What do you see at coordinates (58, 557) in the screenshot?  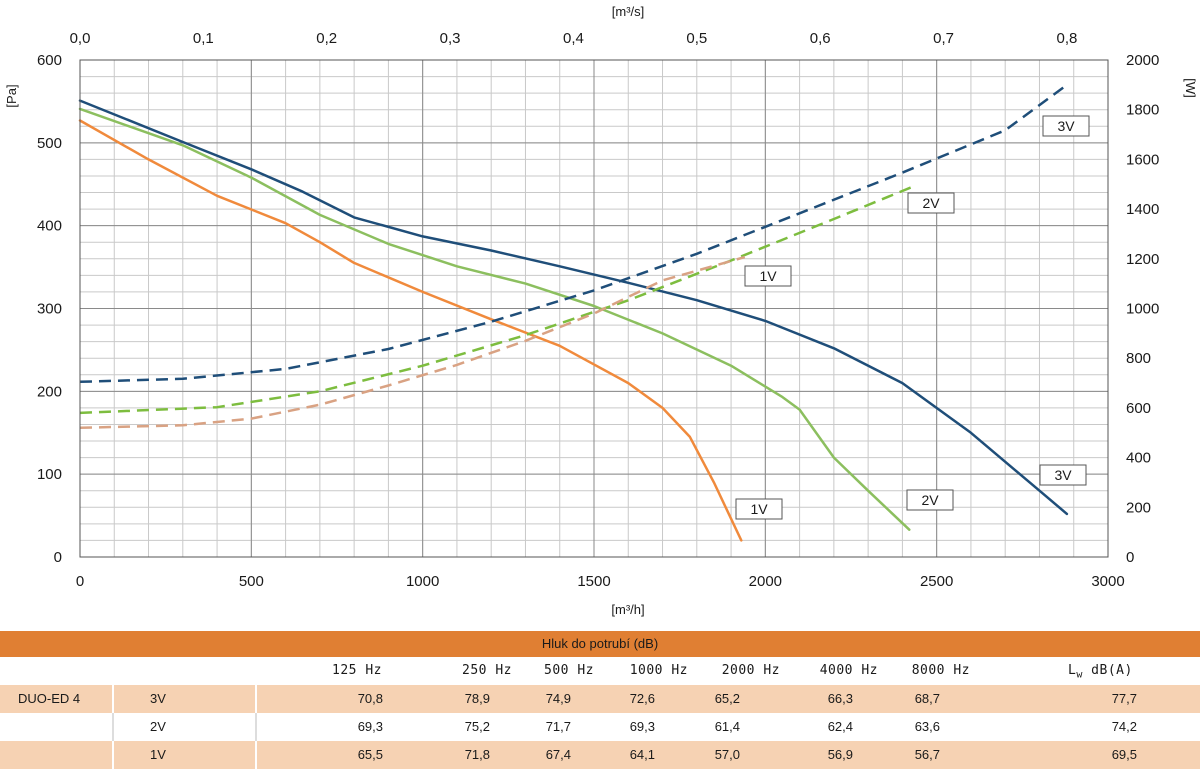 I see `y-tick-label: 0` at bounding box center [58, 557].